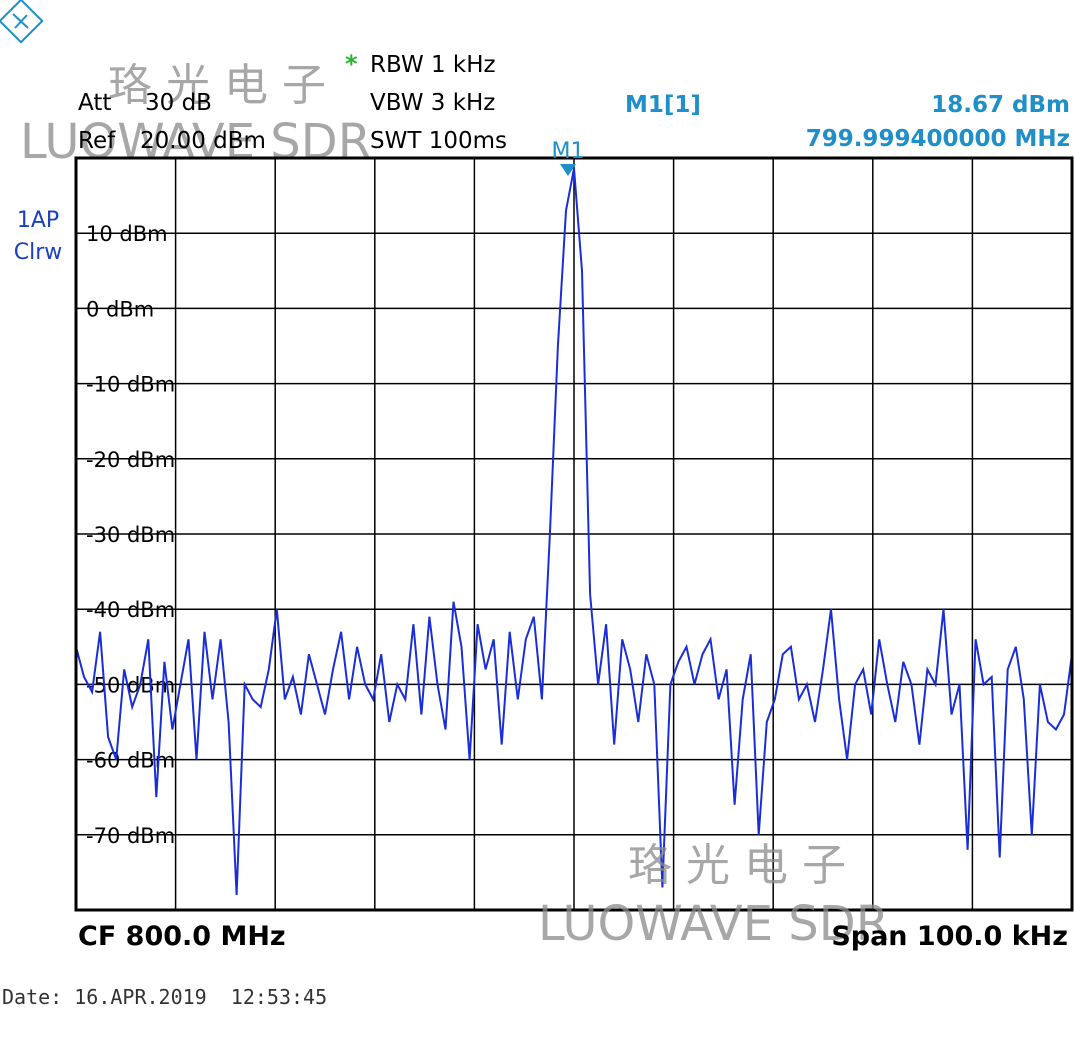 The image size is (1074, 1044). I want to click on trace-label: 1AP, so click(38, 220).